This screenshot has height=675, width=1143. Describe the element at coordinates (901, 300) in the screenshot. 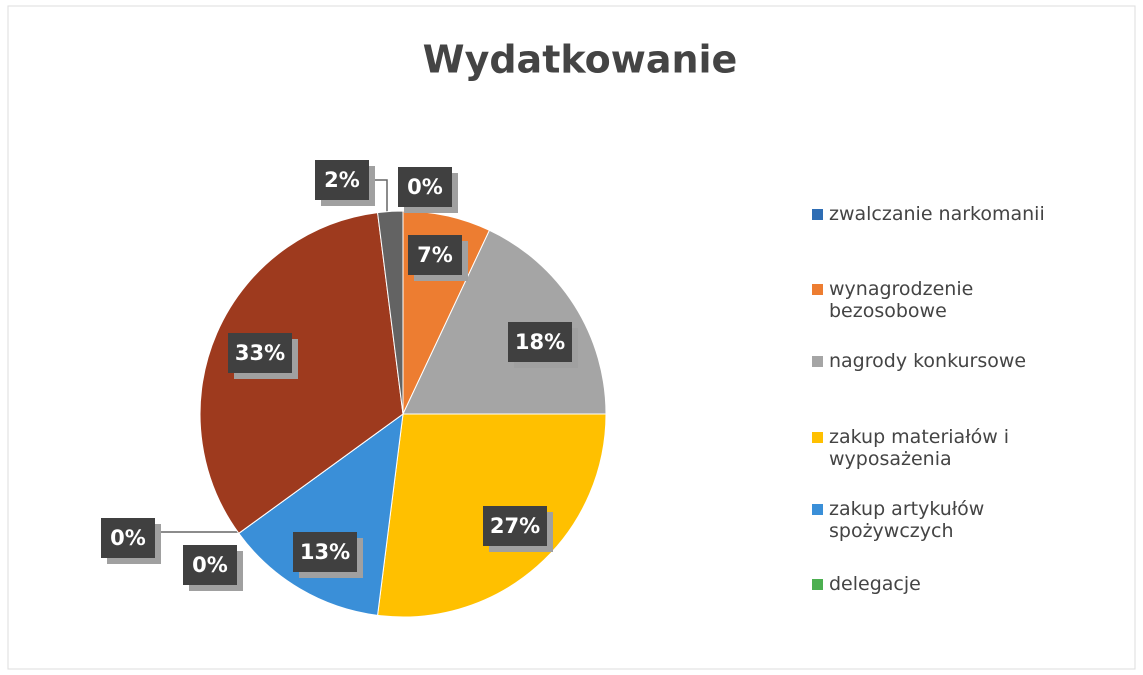

I see `legend-label: wynagrodzenie bezosobowe` at that location.